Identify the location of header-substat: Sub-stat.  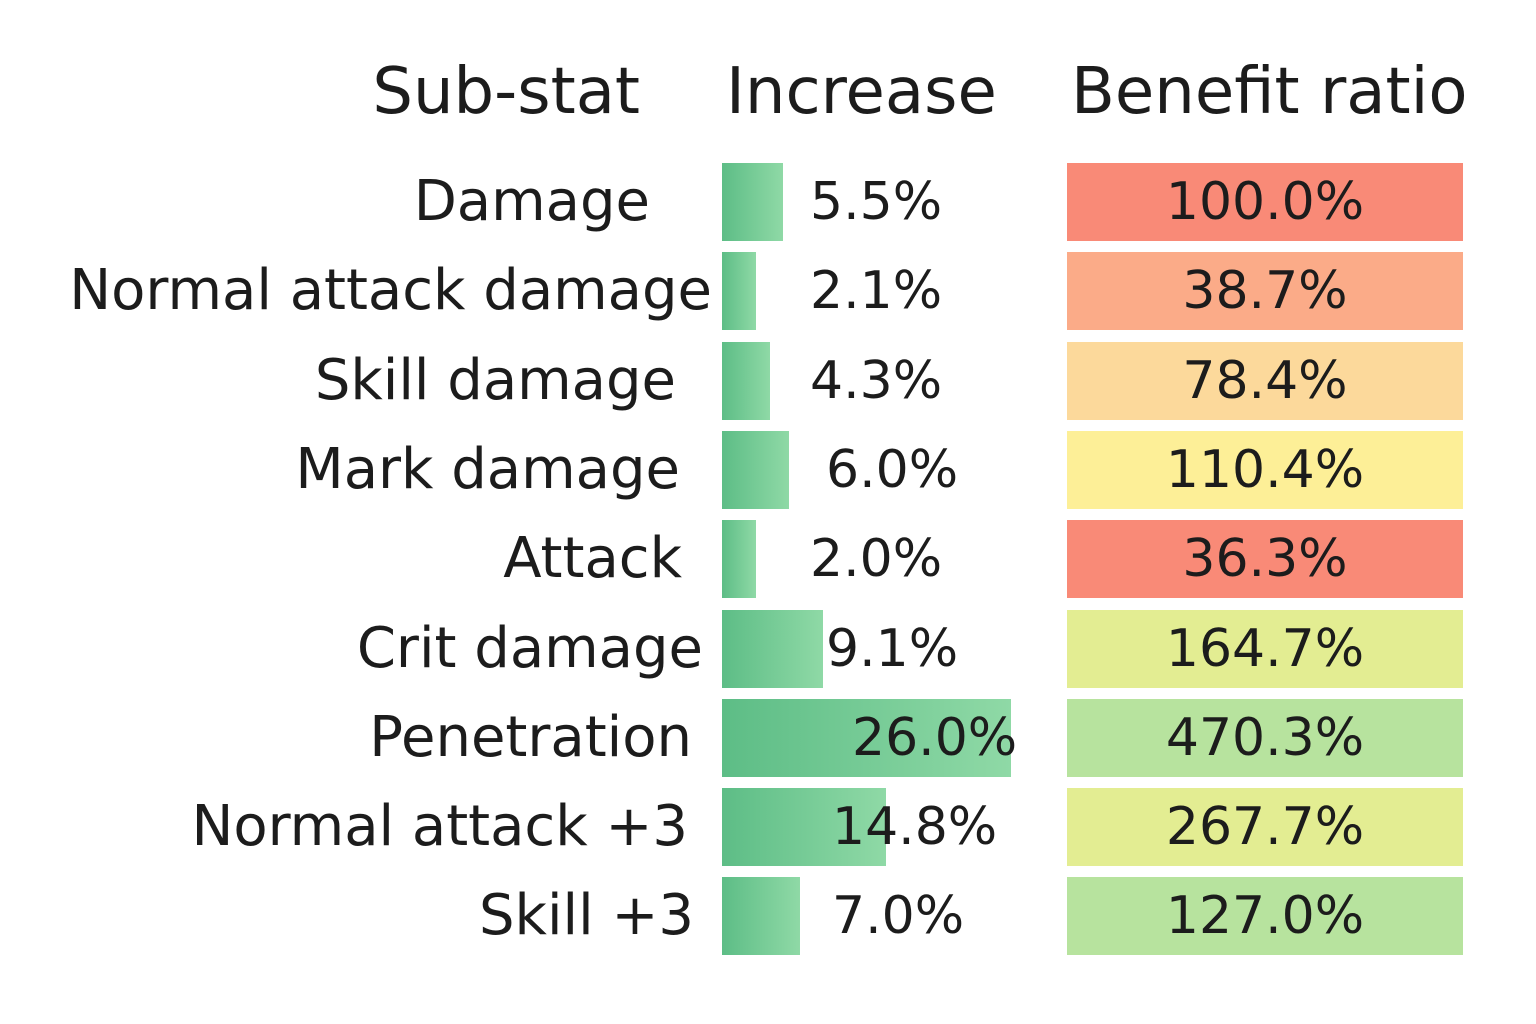
(506, 92).